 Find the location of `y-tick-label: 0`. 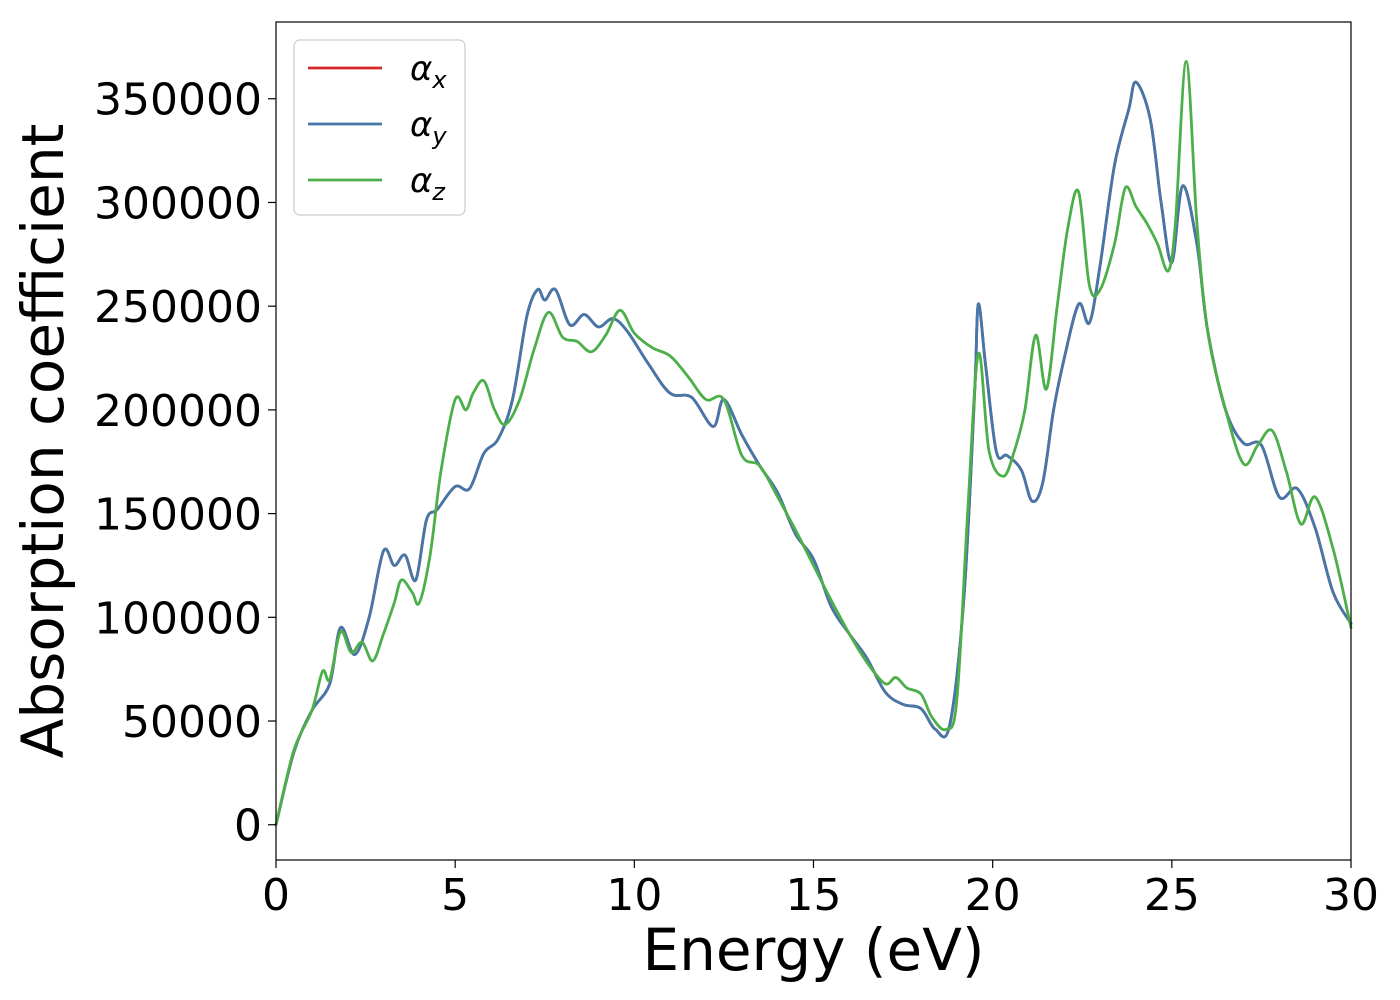

y-tick-label: 0 is located at coordinates (248, 826).